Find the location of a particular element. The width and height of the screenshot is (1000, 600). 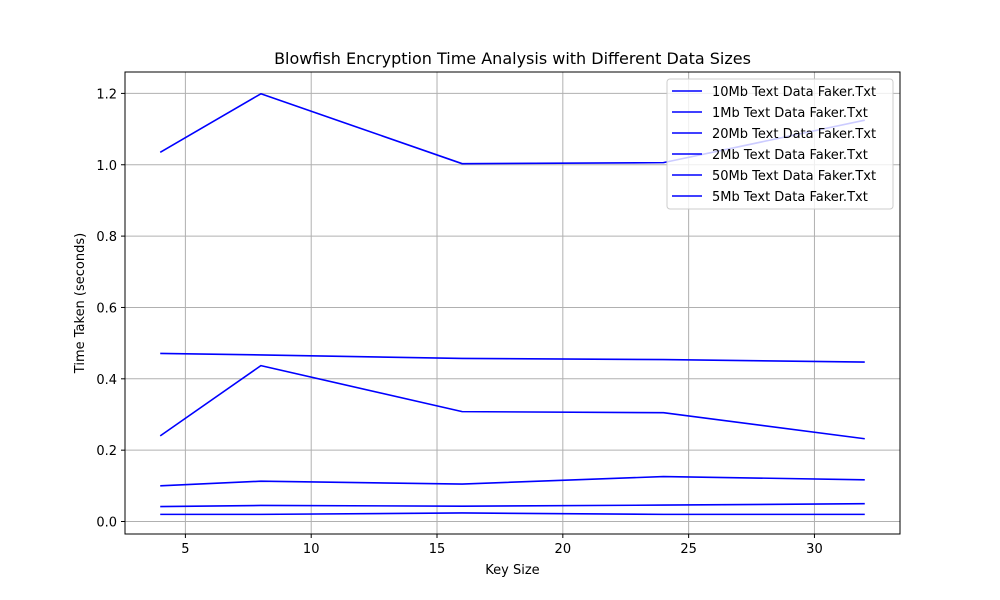

legend-box is located at coordinates (780, 144).